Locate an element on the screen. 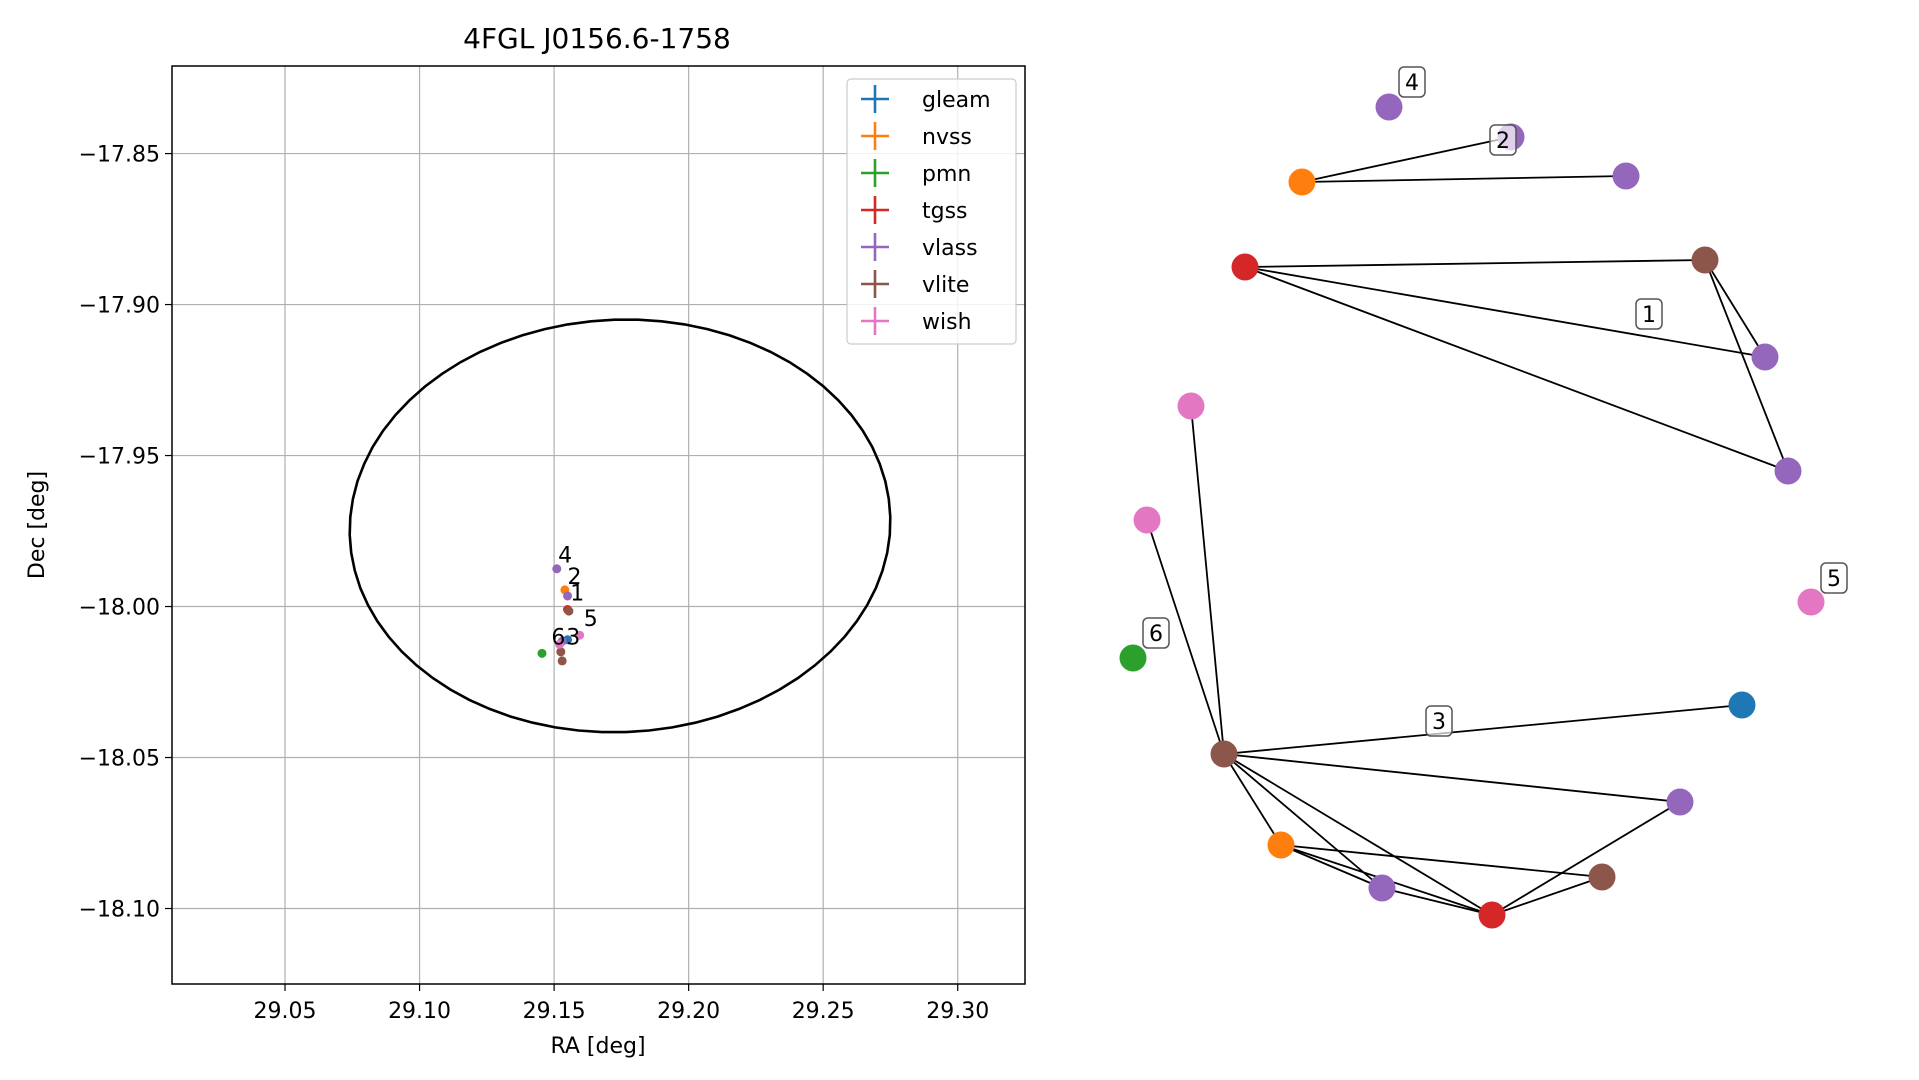 The width and height of the screenshot is (1919, 1080). x-tick-label: 29.30 is located at coordinates (957, 1011).